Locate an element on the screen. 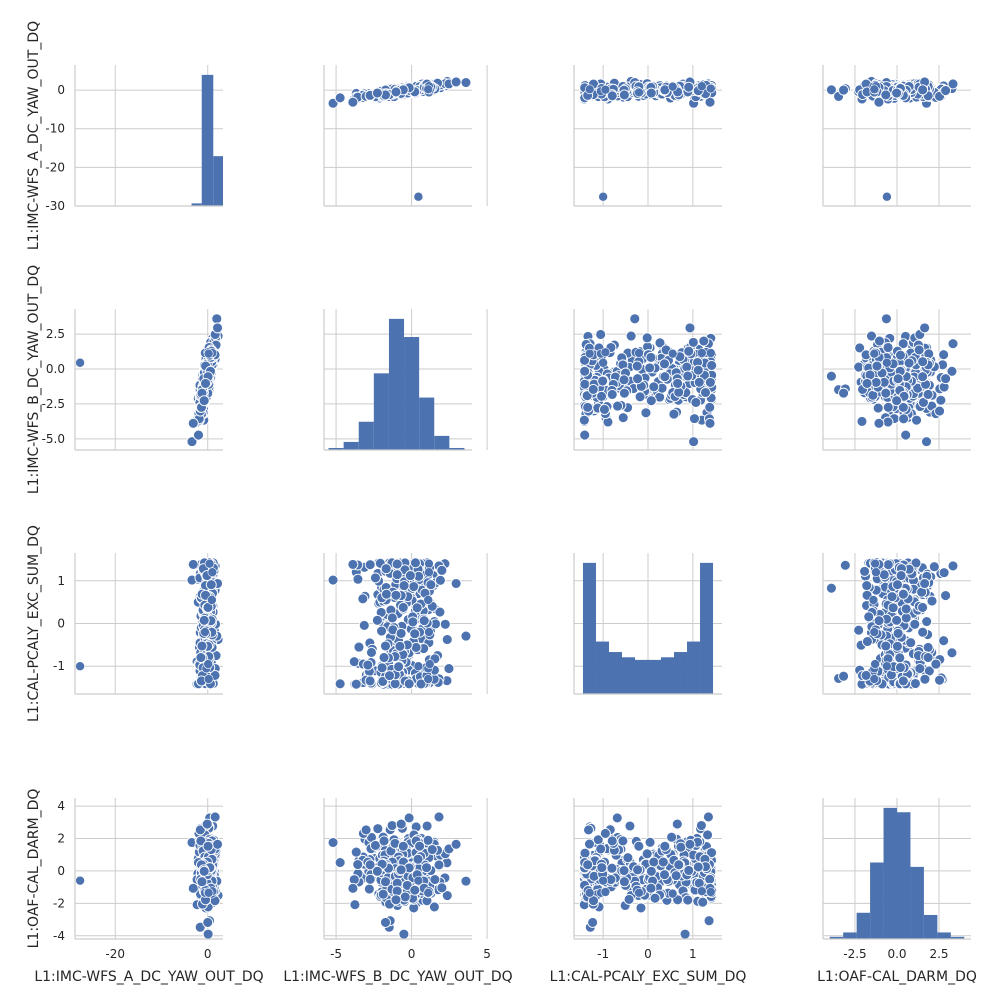  y-axis-label: L1:OAF-CAL_DARM_DQ is located at coordinates (34, 869).